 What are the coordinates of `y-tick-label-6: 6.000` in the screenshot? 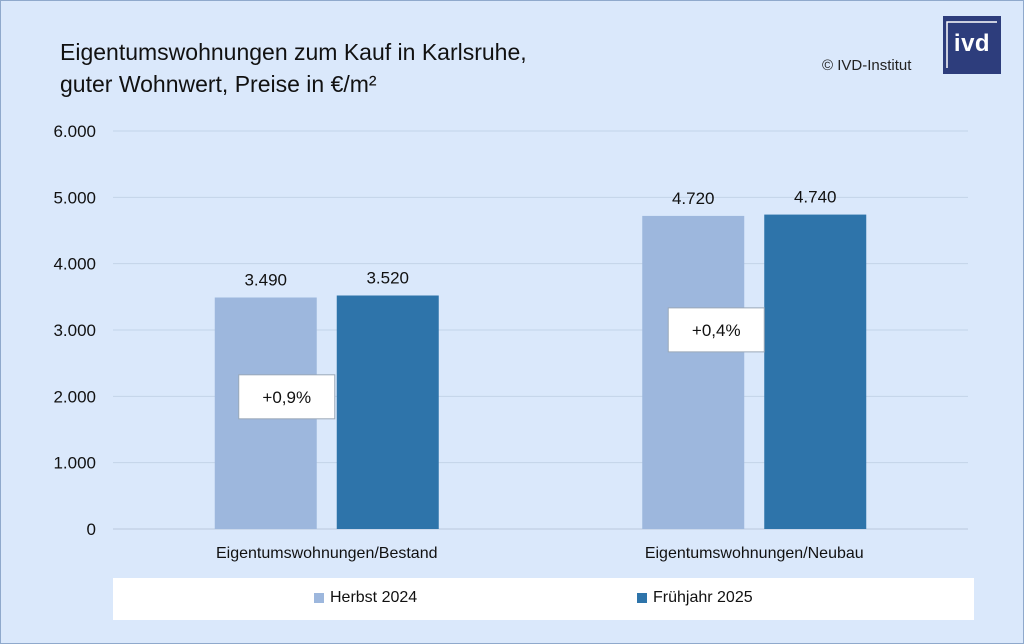 It's located at (74, 131).